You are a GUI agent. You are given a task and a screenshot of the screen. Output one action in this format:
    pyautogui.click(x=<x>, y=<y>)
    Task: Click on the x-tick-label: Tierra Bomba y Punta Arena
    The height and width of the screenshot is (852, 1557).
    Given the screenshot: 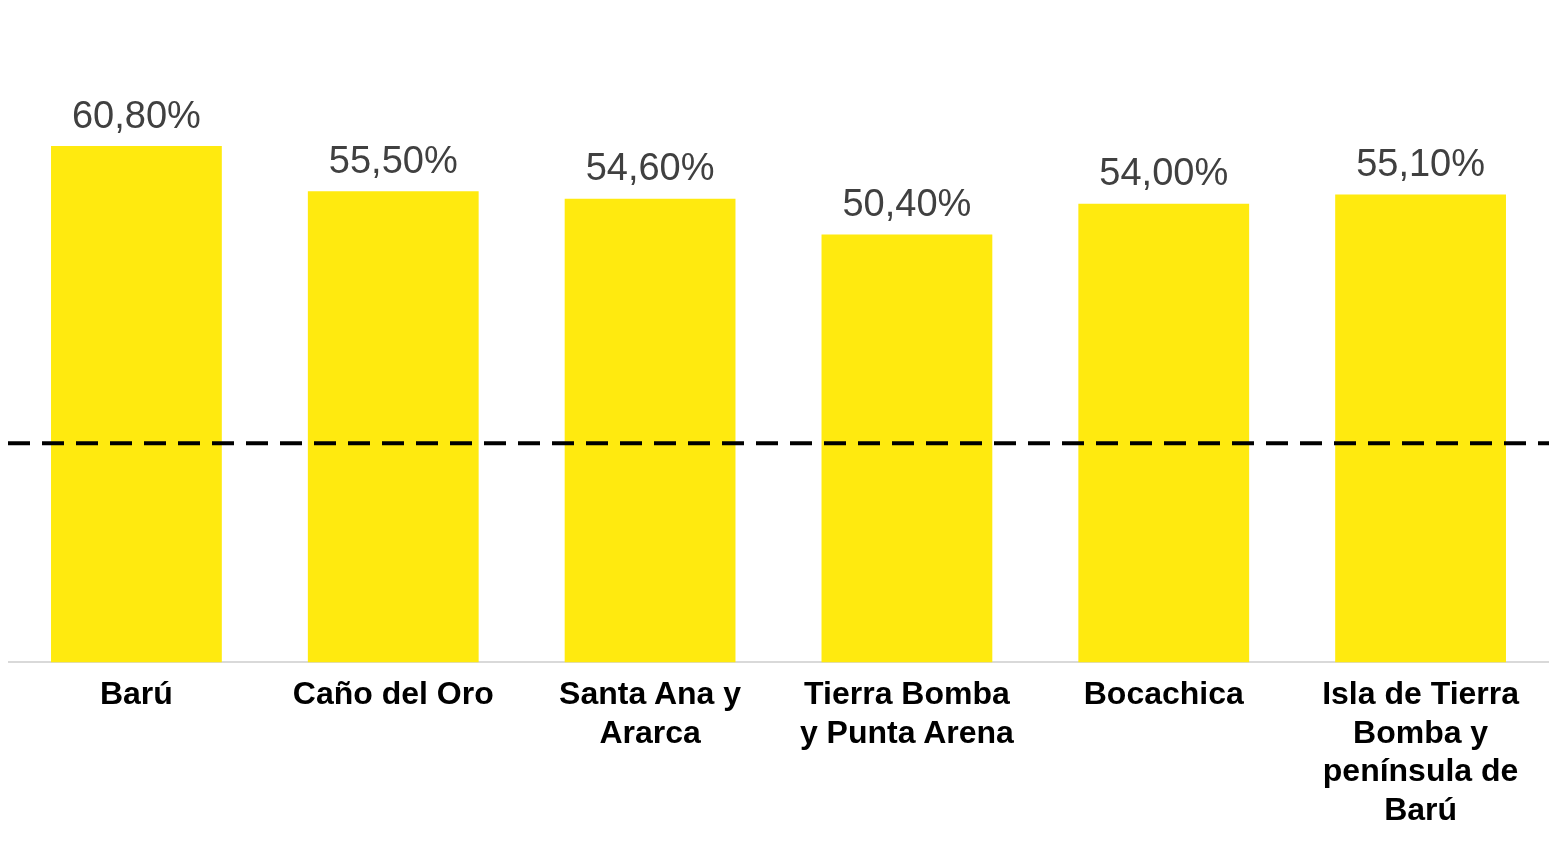 What is the action you would take?
    pyautogui.click(x=907, y=712)
    